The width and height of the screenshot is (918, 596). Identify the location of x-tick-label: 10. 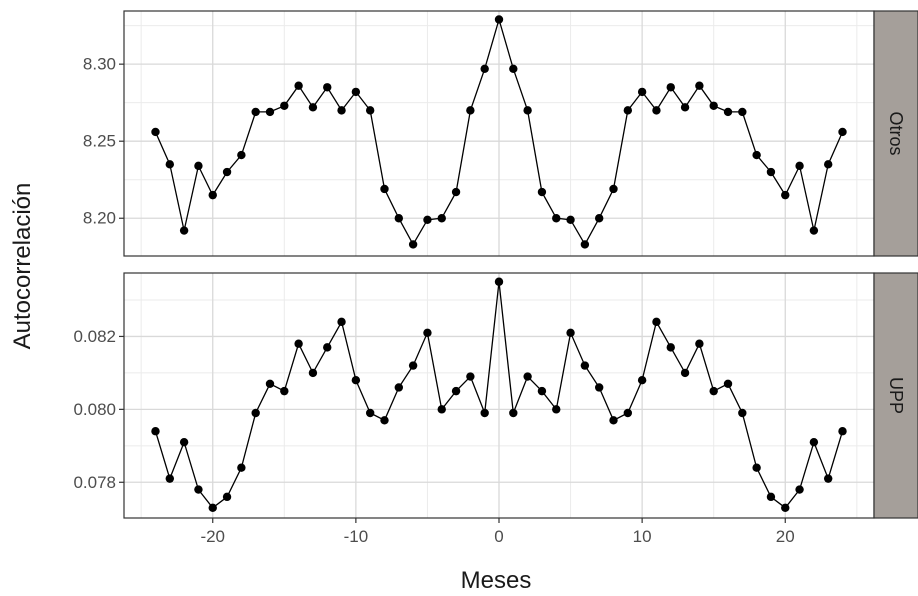
(642, 536).